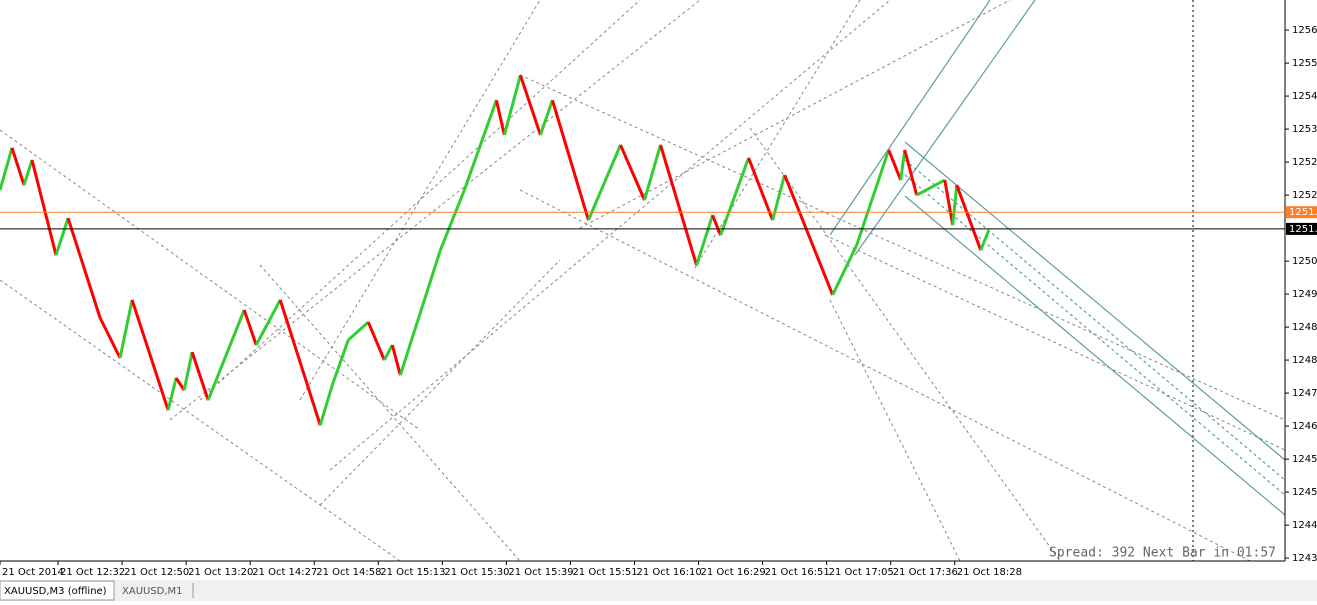 The width and height of the screenshot is (1317, 605). I want to click on x-tick-label: 21 Oct 12:50, so click(156, 572).